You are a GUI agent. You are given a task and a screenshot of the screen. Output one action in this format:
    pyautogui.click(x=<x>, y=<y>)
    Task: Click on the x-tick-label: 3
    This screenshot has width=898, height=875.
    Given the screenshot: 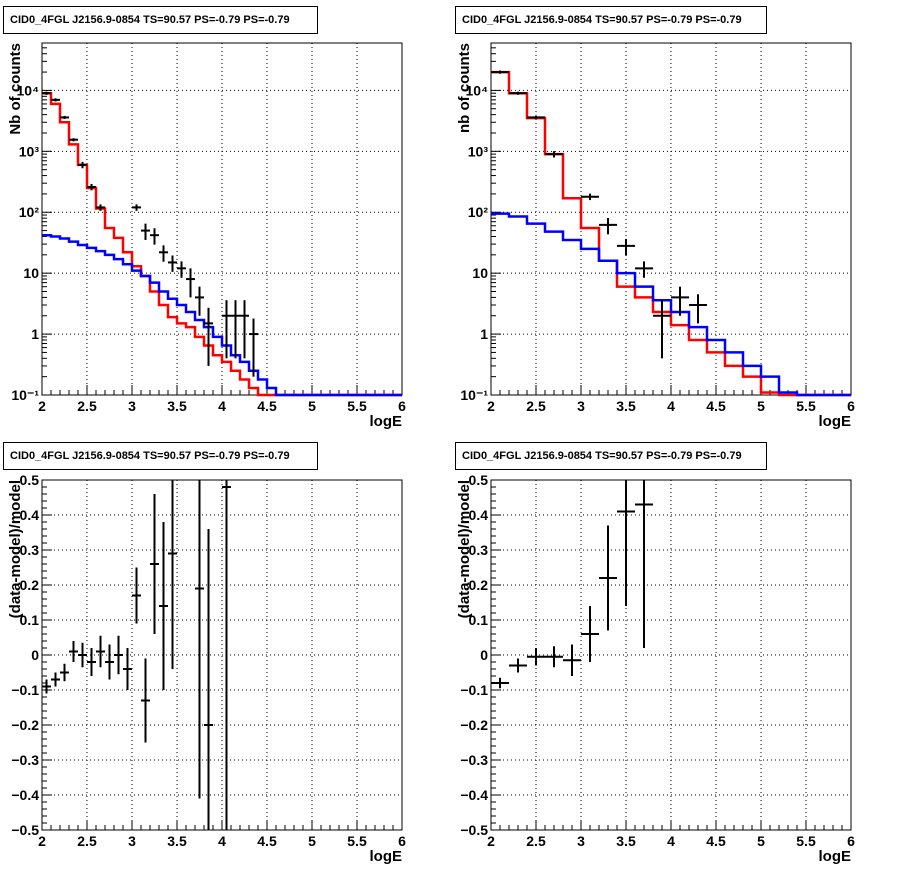 What is the action you would take?
    pyautogui.click(x=581, y=841)
    